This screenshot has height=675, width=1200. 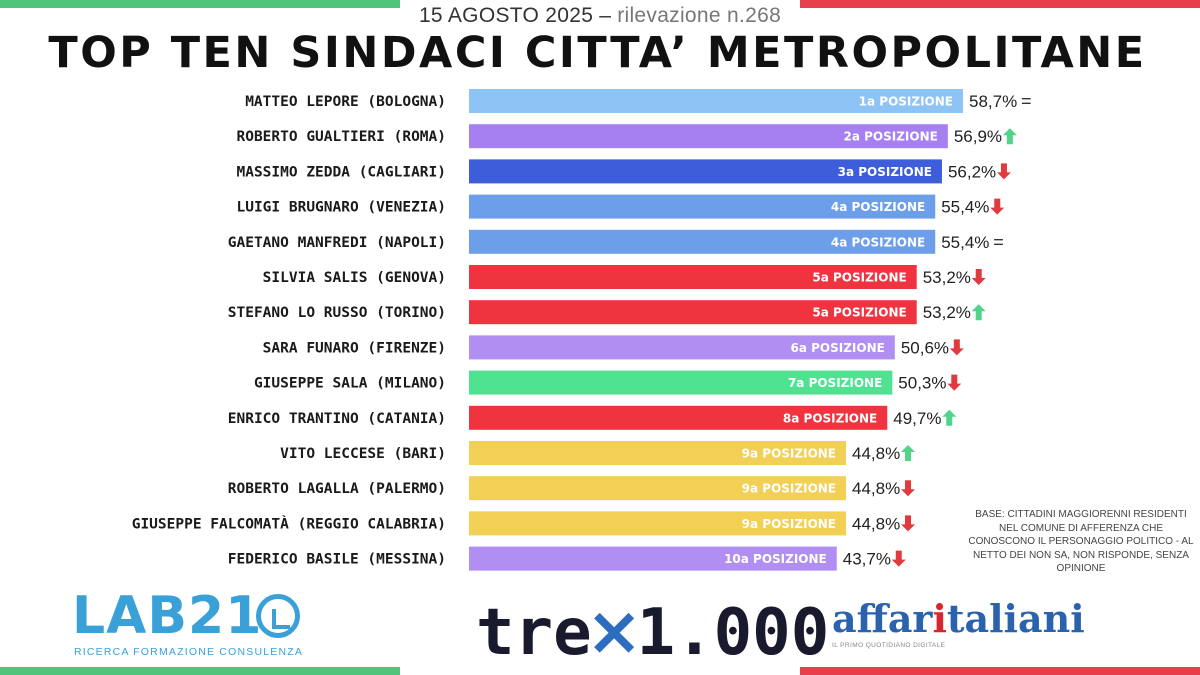 I want to click on flag-stripe-red-bottom, so click(x=1000, y=671).